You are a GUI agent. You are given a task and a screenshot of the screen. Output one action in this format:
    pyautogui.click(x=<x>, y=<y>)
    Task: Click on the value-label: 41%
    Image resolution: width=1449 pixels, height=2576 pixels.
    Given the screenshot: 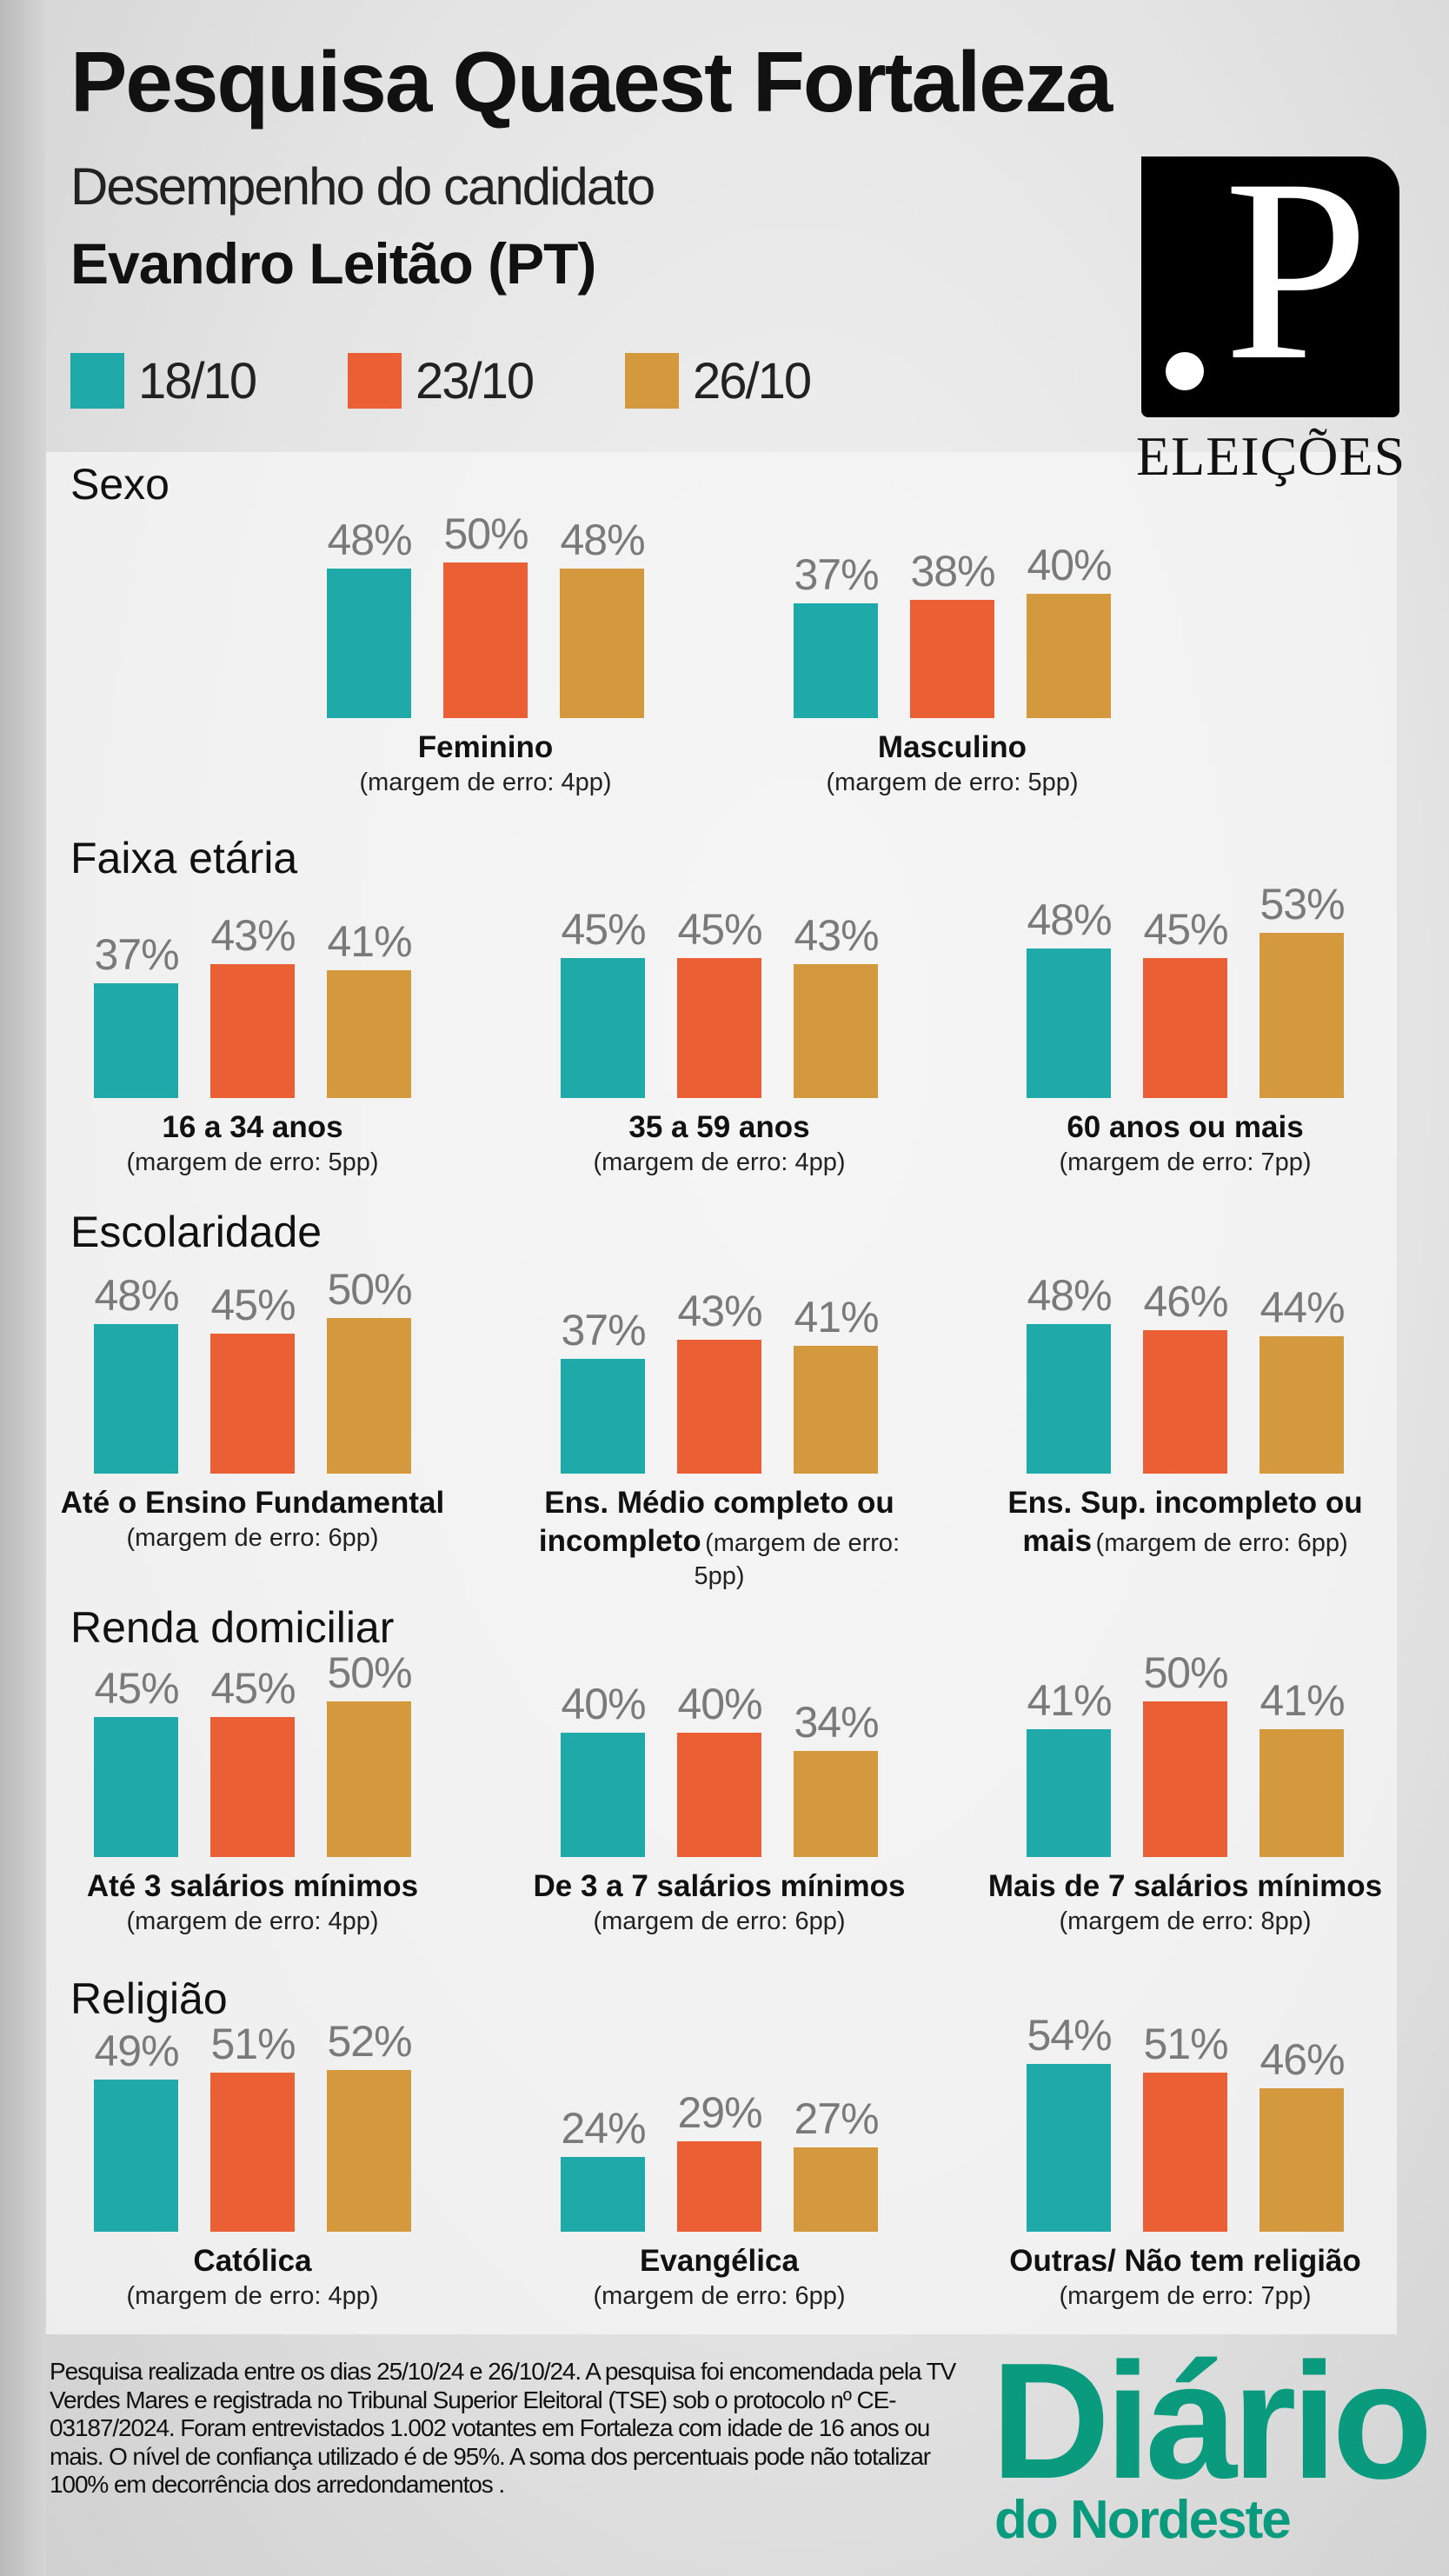 What is the action you would take?
    pyautogui.click(x=1302, y=1701)
    